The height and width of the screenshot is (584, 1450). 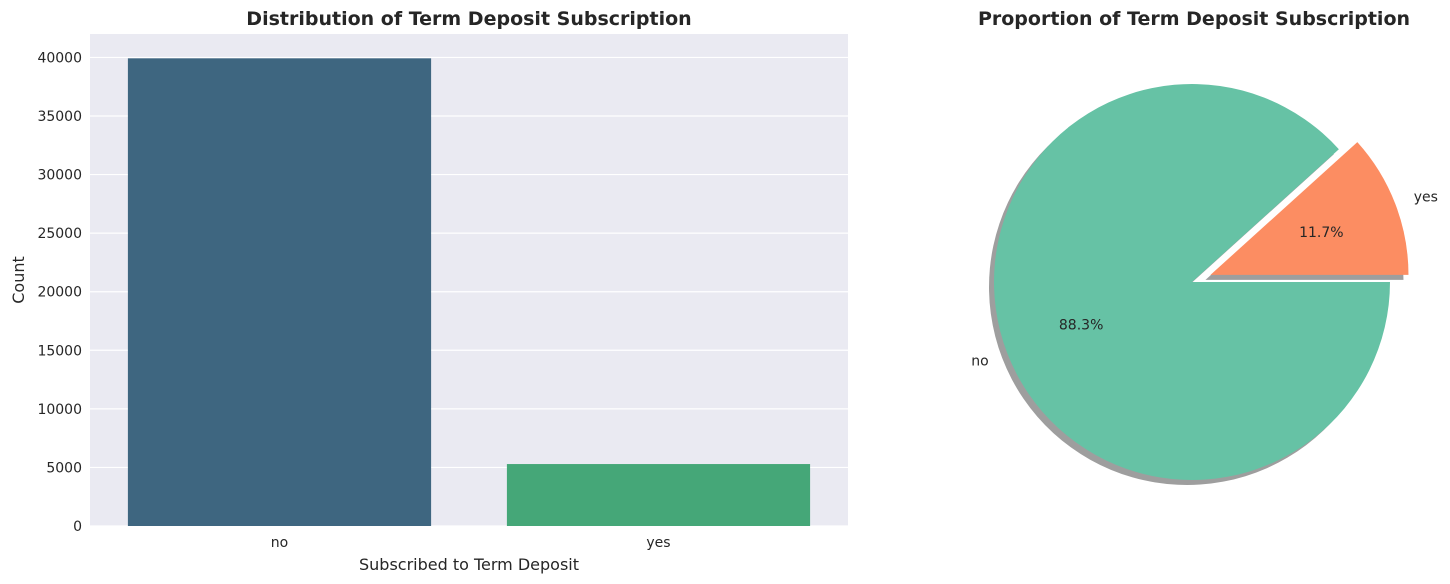 I want to click on bar-y-axis-label: Count, so click(x=18, y=280).